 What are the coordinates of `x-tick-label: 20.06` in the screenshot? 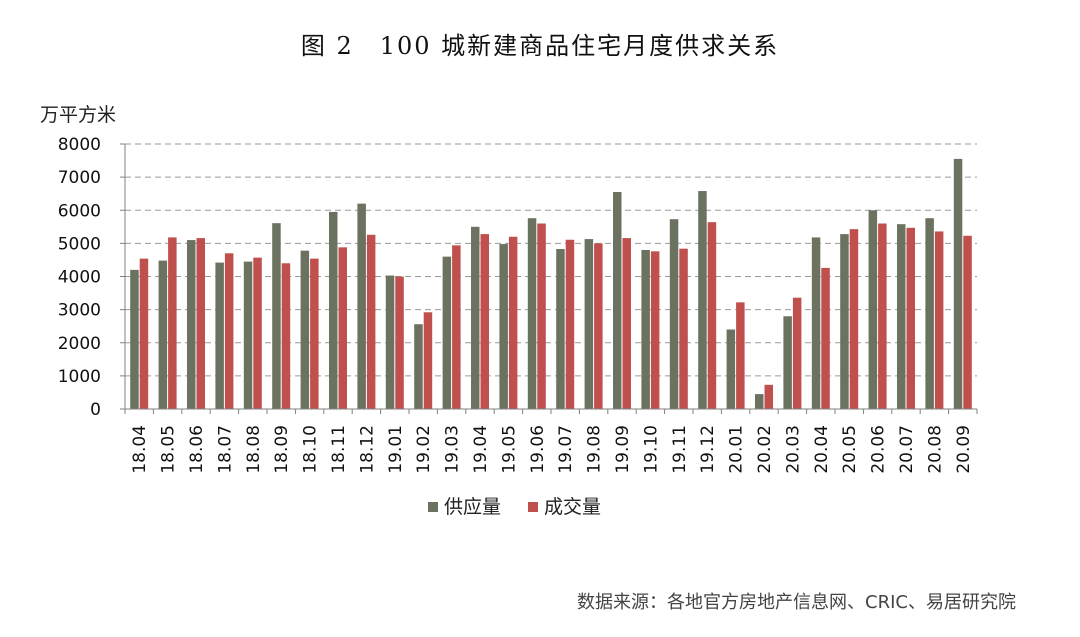 It's located at (879, 449).